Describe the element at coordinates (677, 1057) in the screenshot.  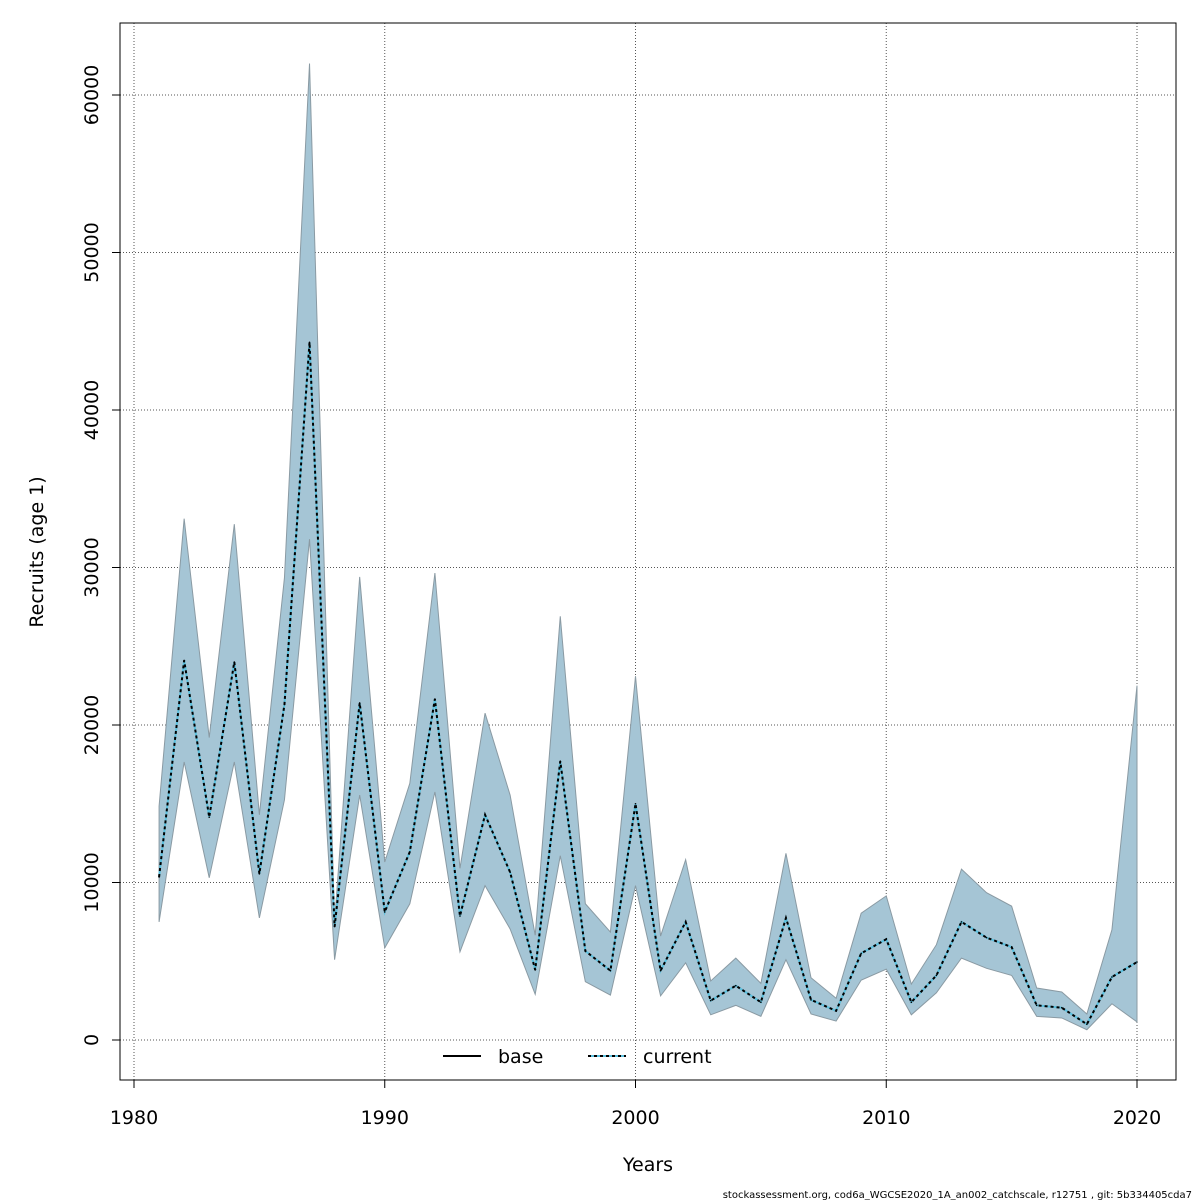
I see `legend-current-label: current` at that location.